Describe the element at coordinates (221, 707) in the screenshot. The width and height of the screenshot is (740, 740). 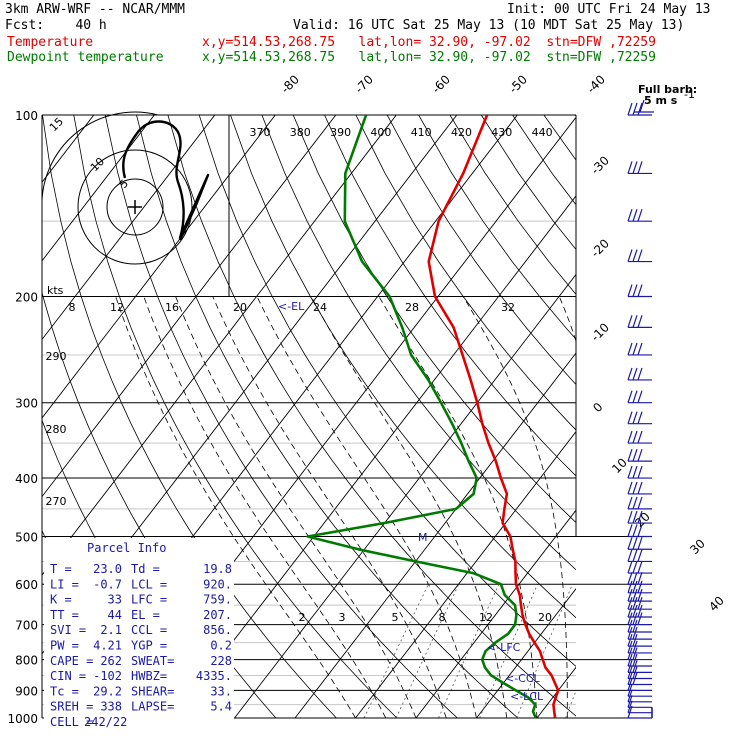
I see `parcel-value: 5.4` at that location.